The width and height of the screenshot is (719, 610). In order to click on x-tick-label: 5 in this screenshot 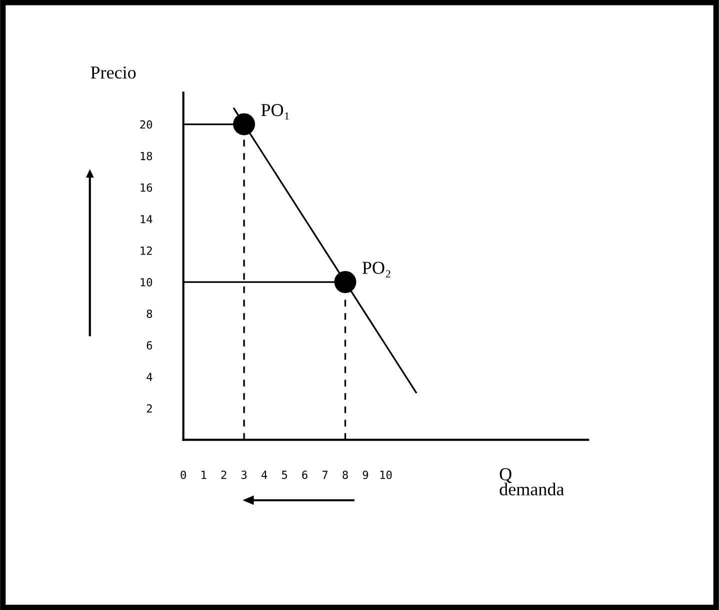, I will do `click(284, 475)`.